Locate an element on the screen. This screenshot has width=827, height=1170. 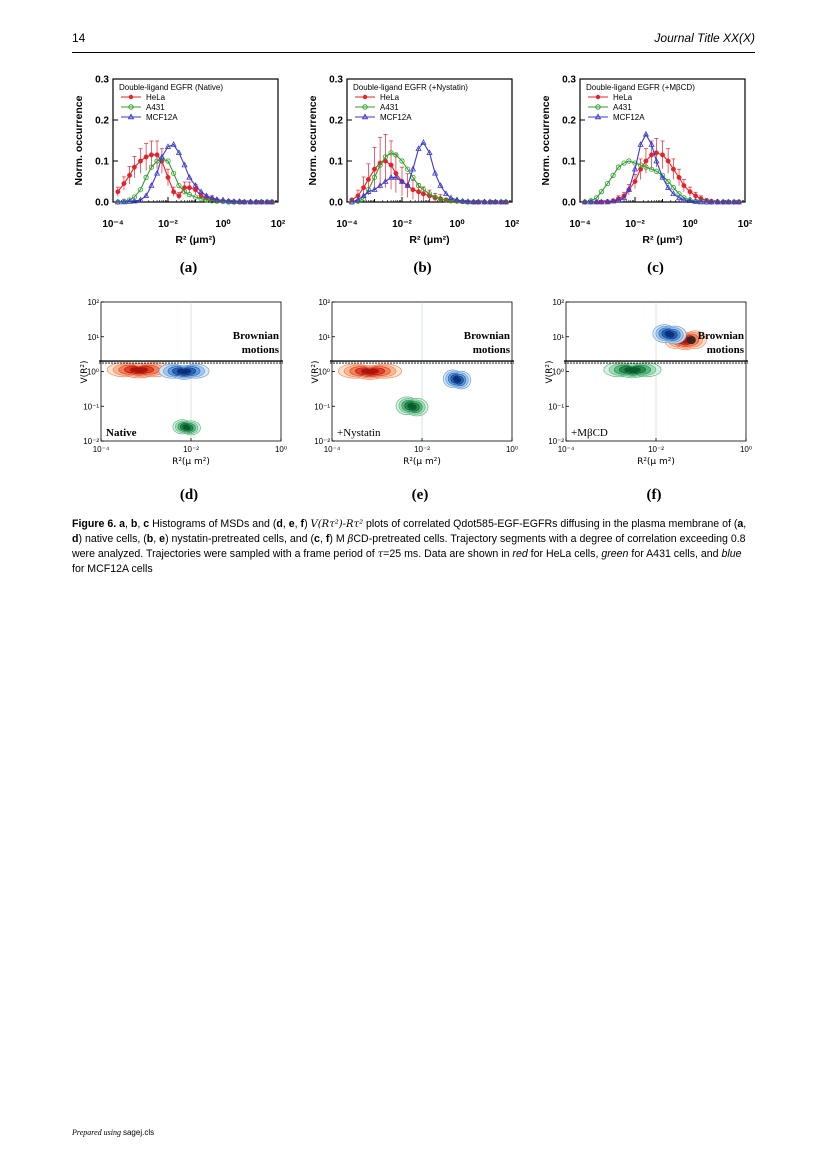
legend-label-hela: HeLa is located at coordinates (156, 97).